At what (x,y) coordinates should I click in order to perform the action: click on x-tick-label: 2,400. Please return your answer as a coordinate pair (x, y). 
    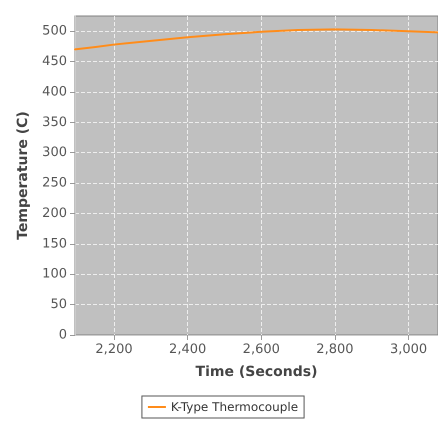
    Looking at the image, I should click on (187, 349).